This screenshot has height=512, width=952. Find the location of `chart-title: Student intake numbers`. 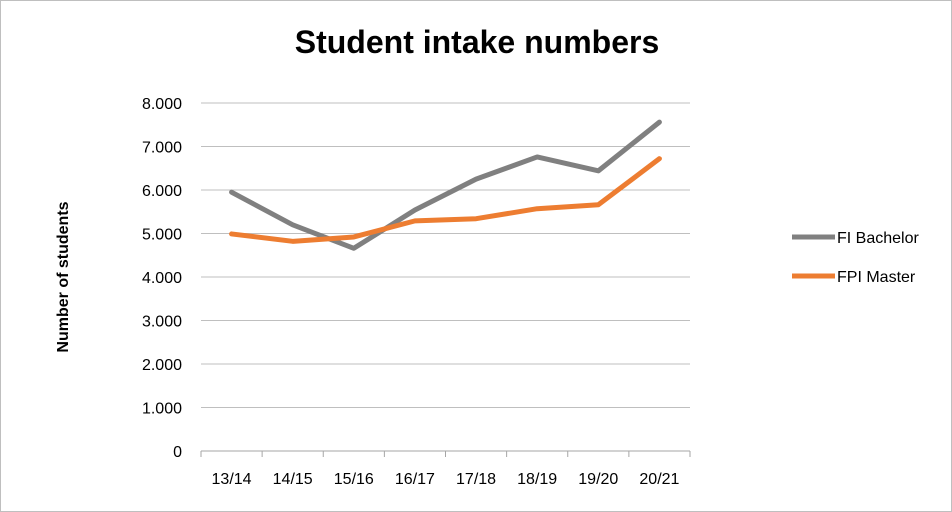

chart-title: Student intake numbers is located at coordinates (477, 42).